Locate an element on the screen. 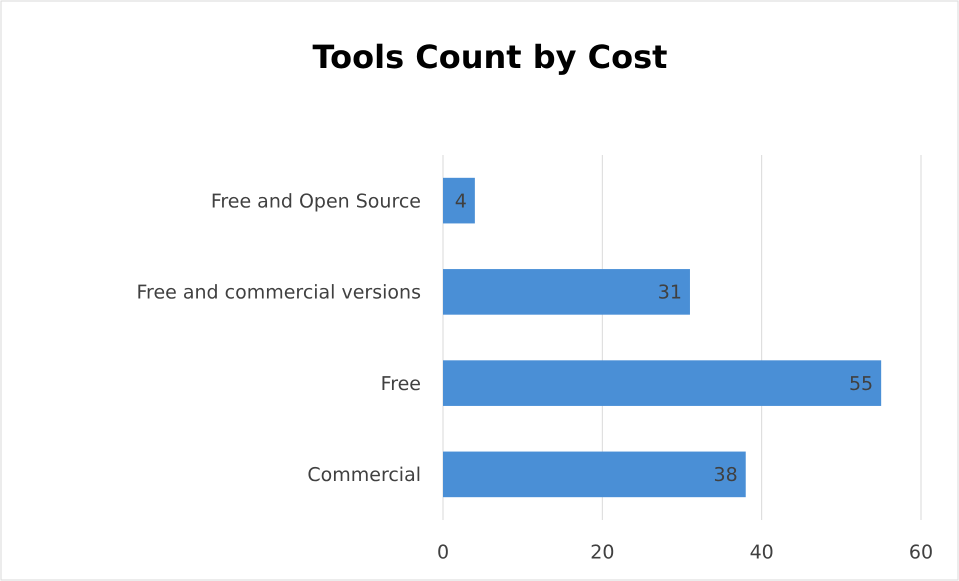 The height and width of the screenshot is (581, 959). x-tick-label: 40 is located at coordinates (762, 553).